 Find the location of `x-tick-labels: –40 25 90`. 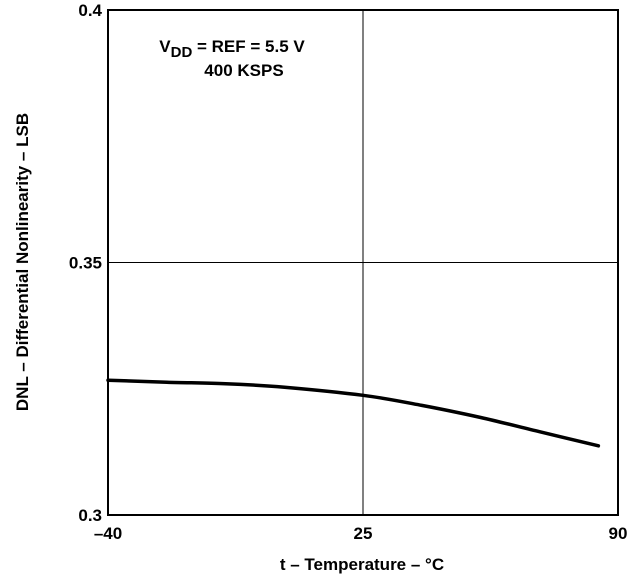

x-tick-labels: –40 25 90 is located at coordinates (361, 533).